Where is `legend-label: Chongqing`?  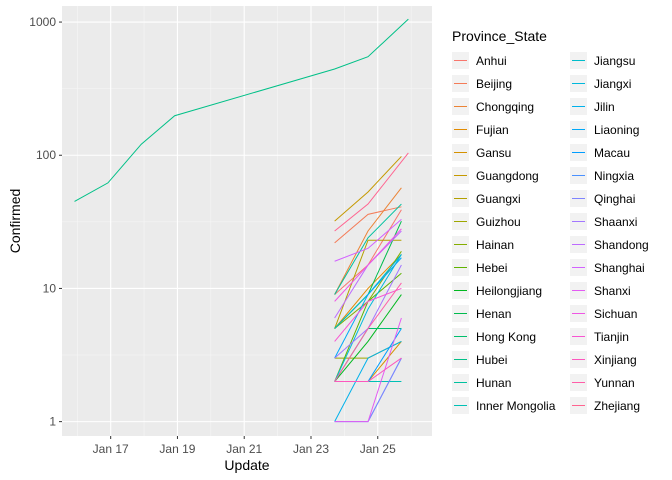 legend-label: Chongqing is located at coordinates (505, 107).